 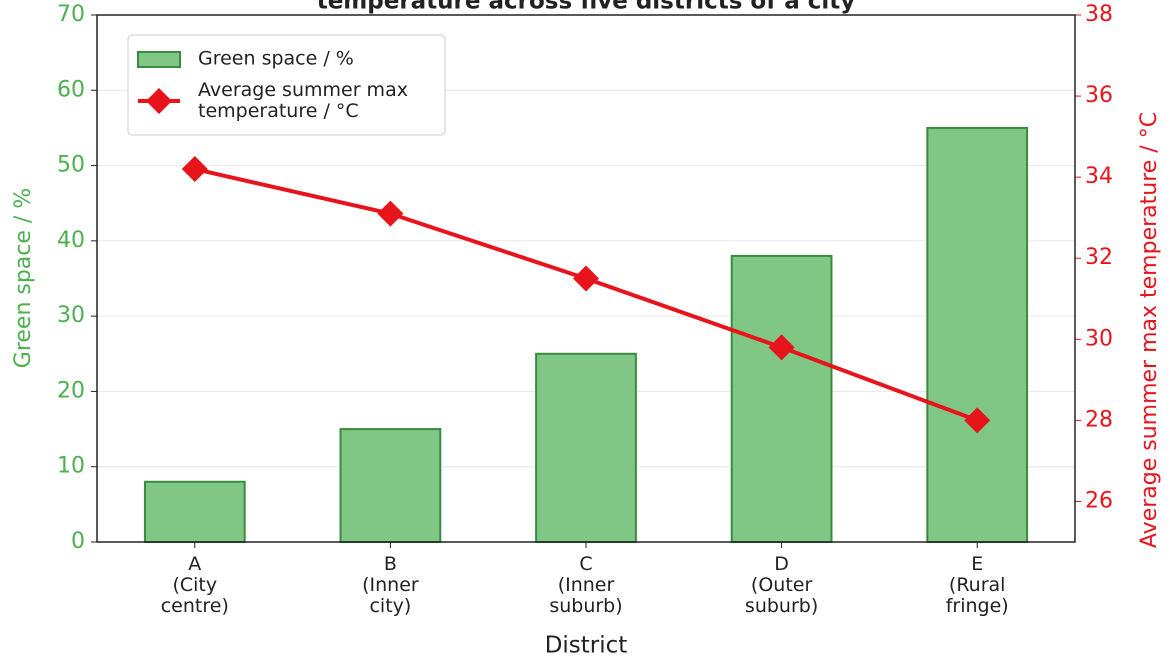 I want to click on y-axis-label: Green space / %, so click(x=23, y=278).